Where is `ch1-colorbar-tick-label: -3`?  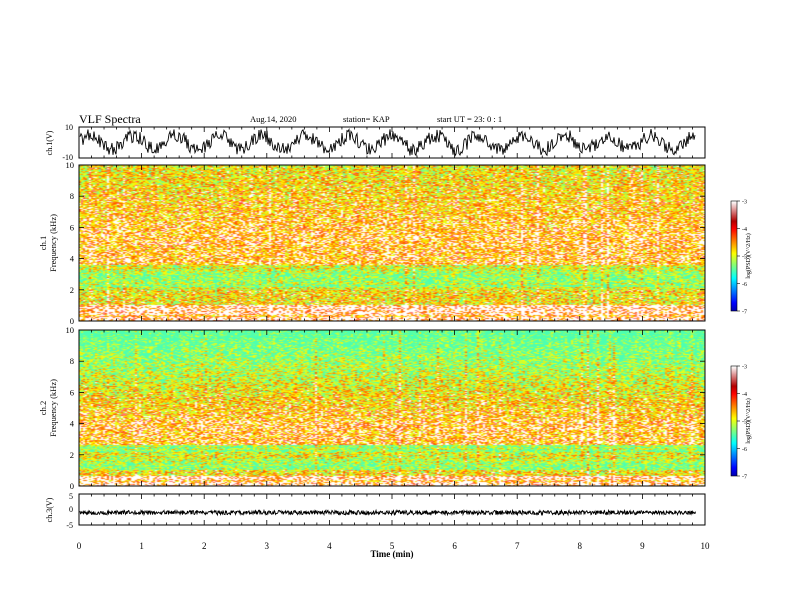
ch1-colorbar-tick-label: -3 is located at coordinates (744, 203).